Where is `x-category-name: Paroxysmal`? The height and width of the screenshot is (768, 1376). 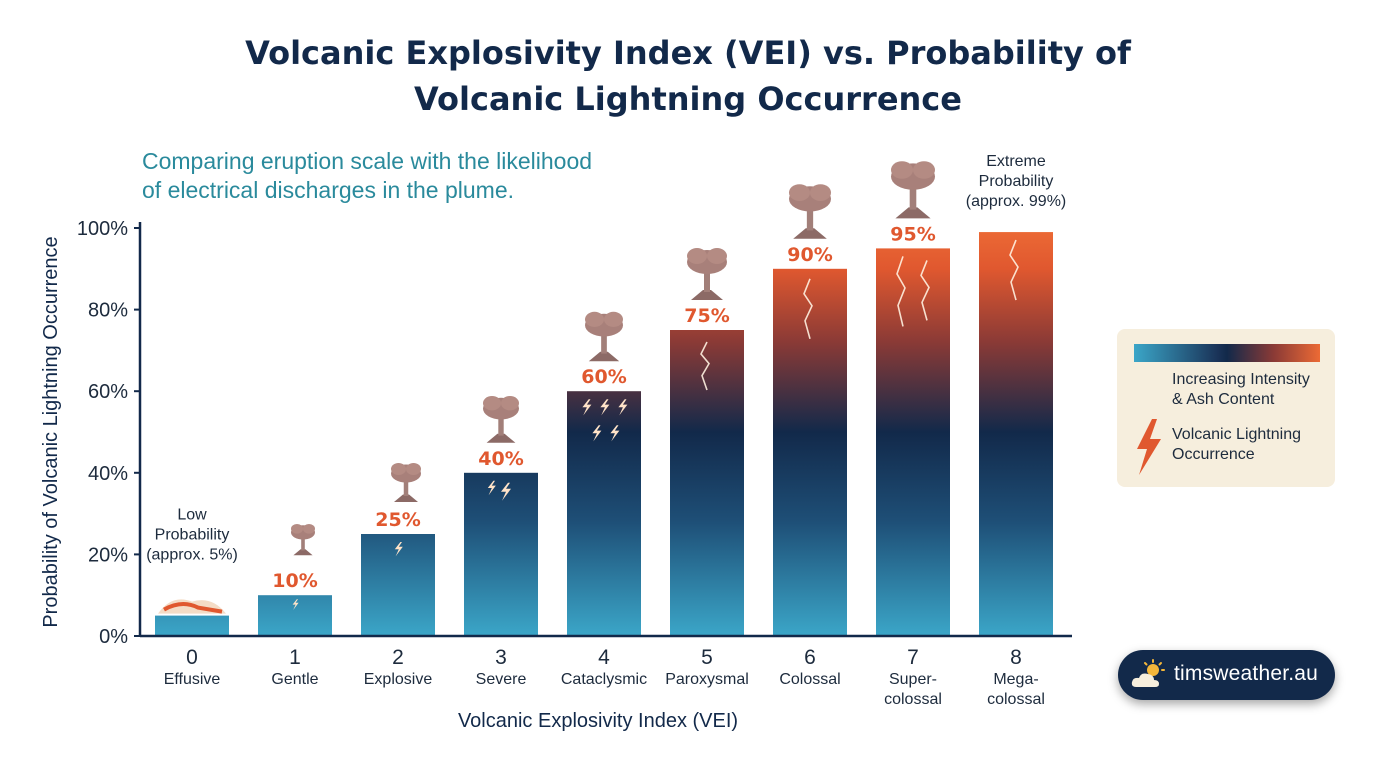
x-category-name: Paroxysmal is located at coordinates (707, 679).